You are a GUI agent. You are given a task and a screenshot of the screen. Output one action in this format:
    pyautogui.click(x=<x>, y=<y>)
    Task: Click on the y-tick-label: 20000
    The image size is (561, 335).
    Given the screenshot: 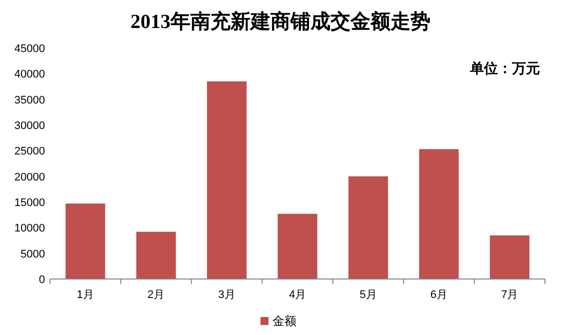 What is the action you would take?
    pyautogui.click(x=29, y=177)
    